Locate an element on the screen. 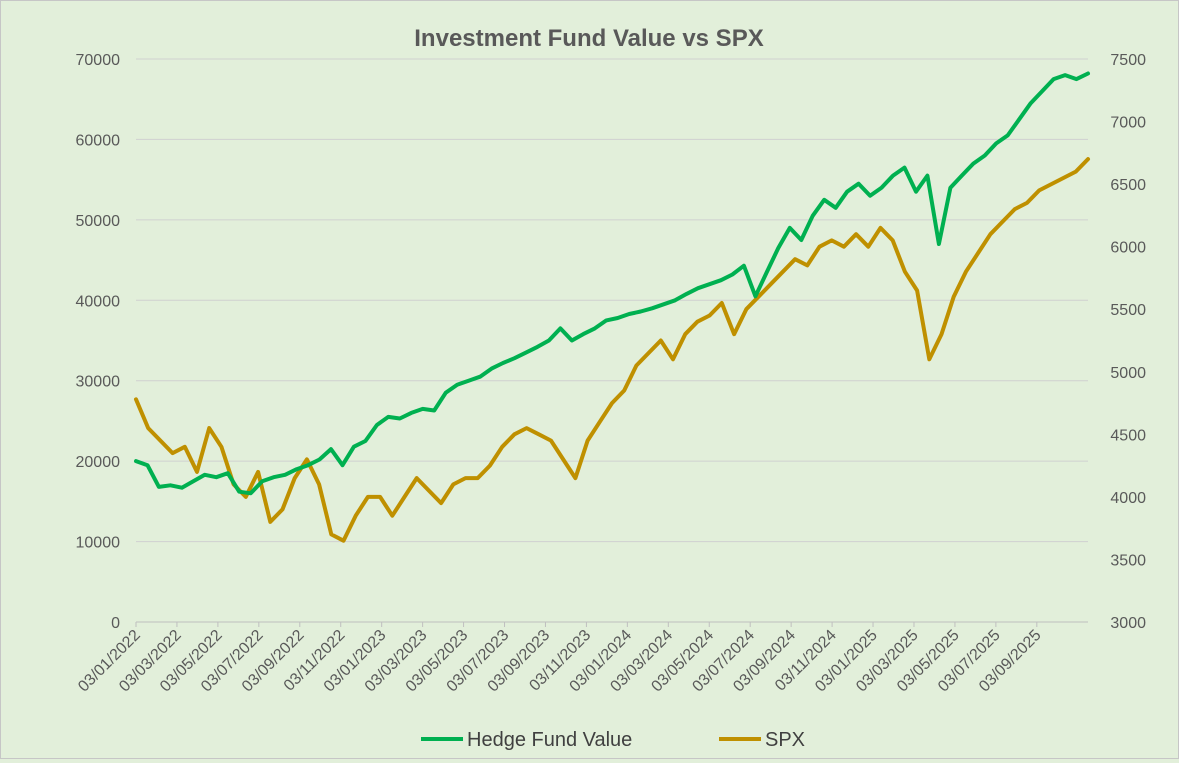  y2-tick-label: 3500 is located at coordinates (1128, 560).